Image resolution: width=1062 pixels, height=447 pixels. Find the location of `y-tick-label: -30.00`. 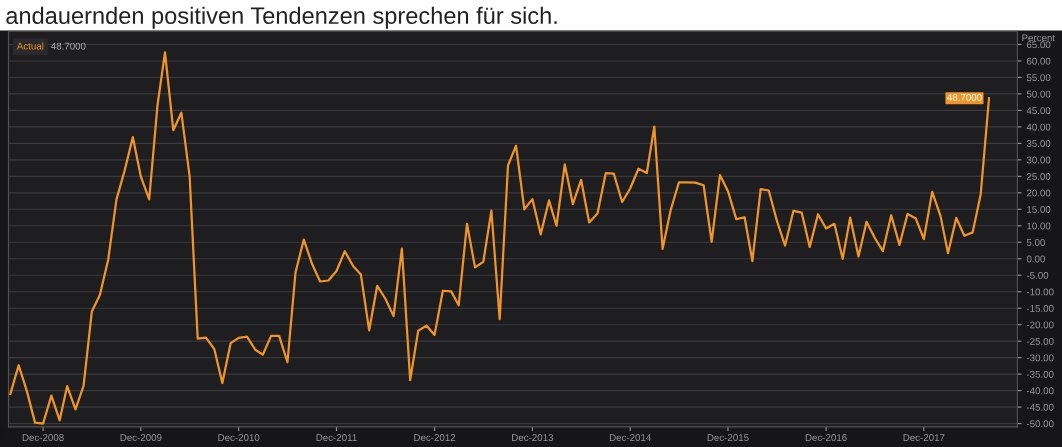

y-tick-label: -30.00 is located at coordinates (1040, 358).